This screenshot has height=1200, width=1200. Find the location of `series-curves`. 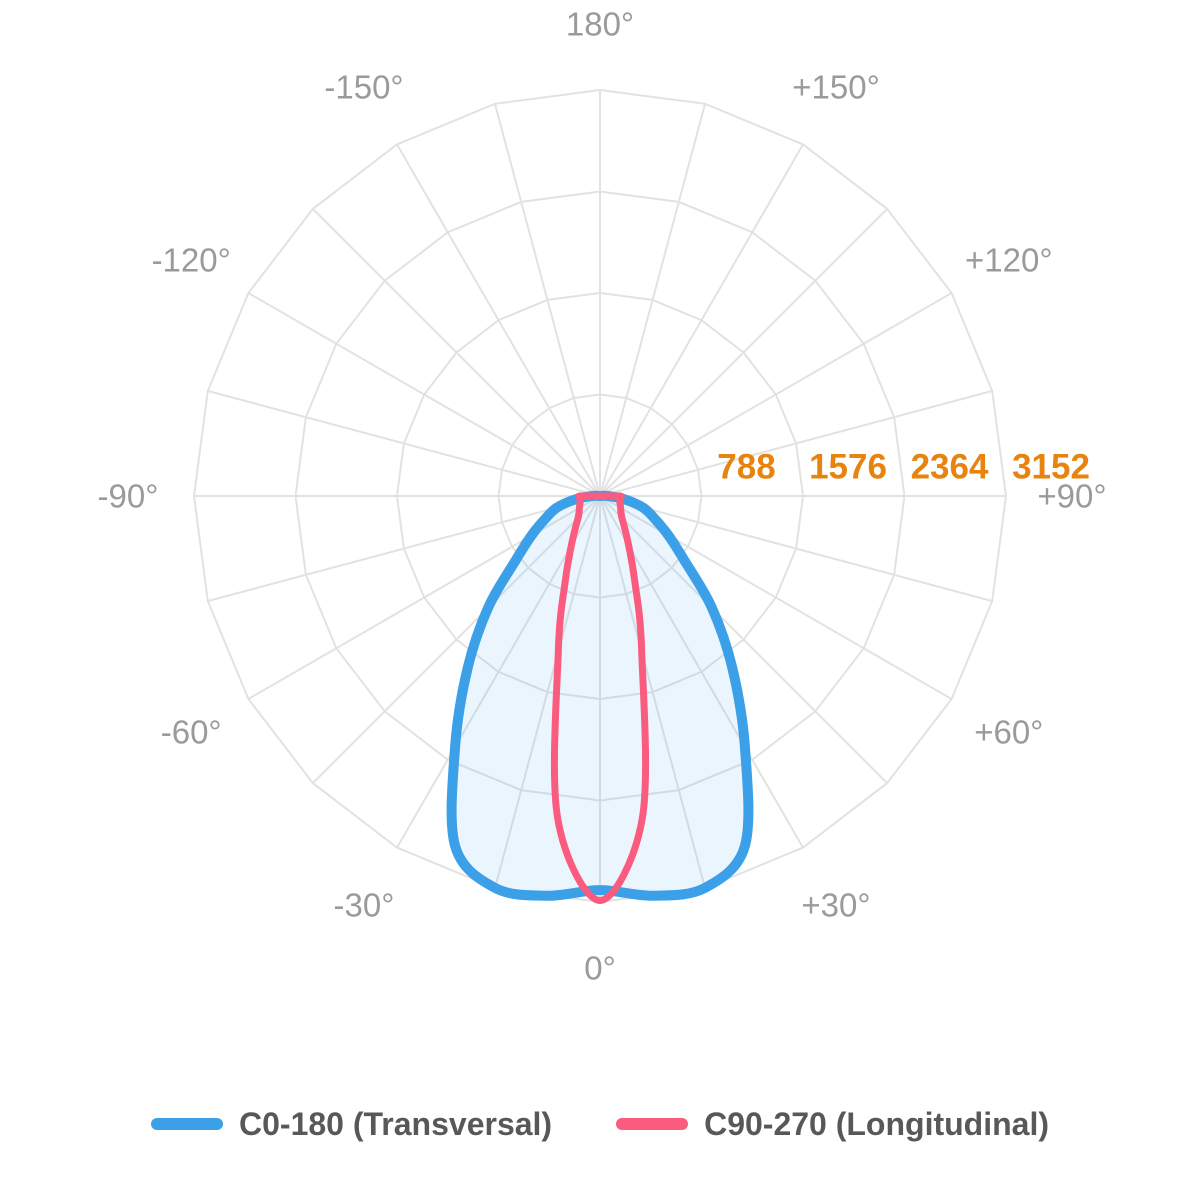

series-curves is located at coordinates (600, 697).